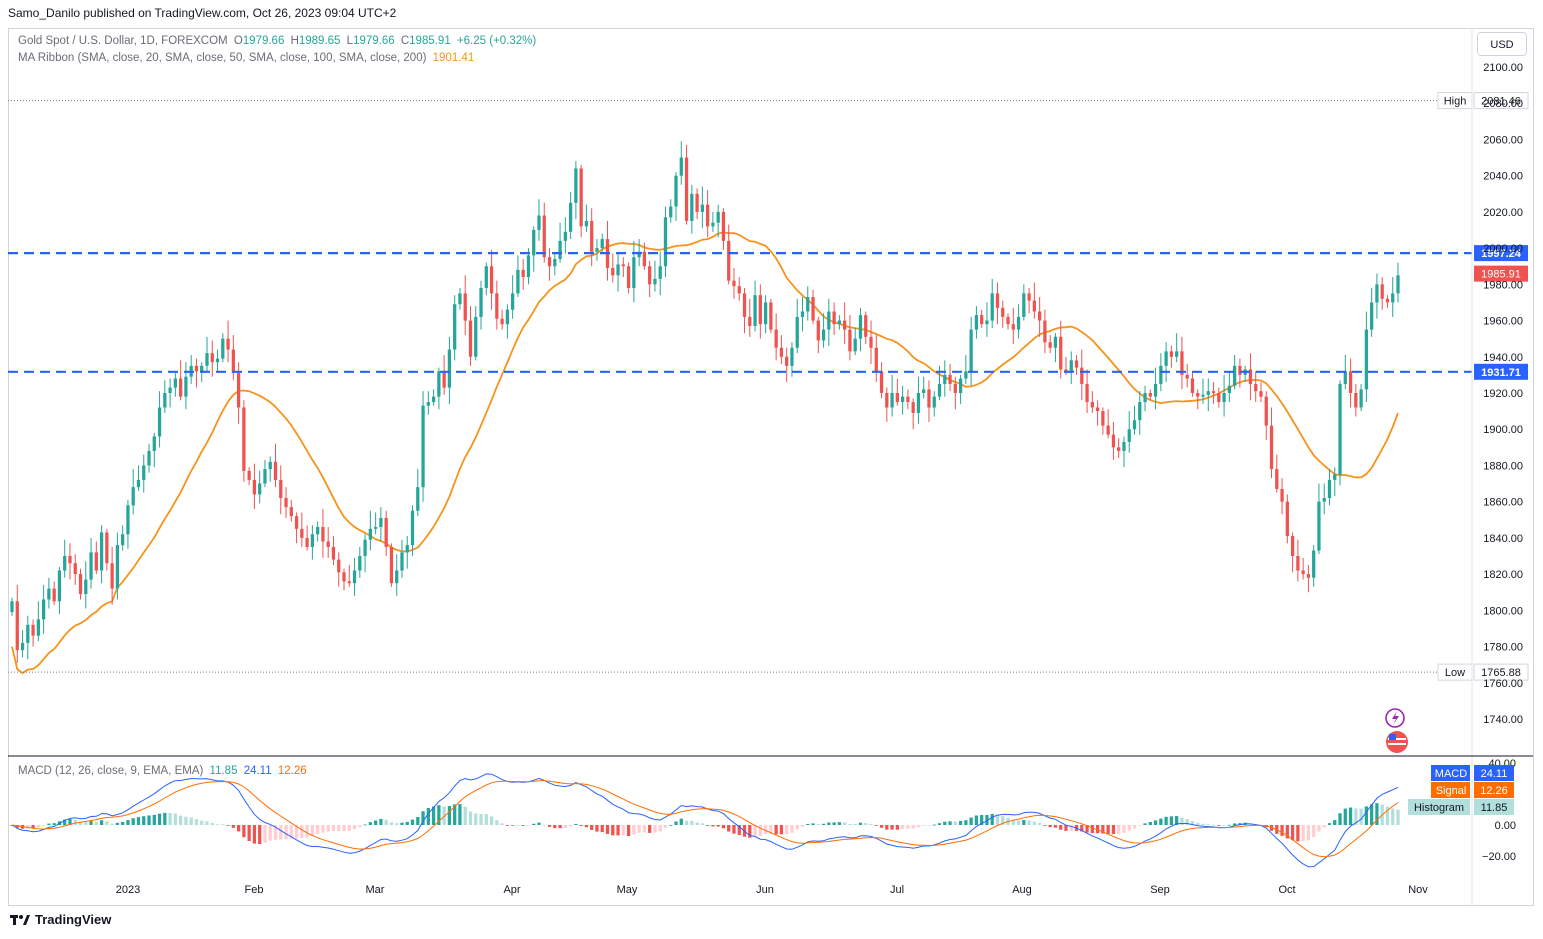 The width and height of the screenshot is (1543, 939). I want to click on extreme-price-box, so click(1501, 101).